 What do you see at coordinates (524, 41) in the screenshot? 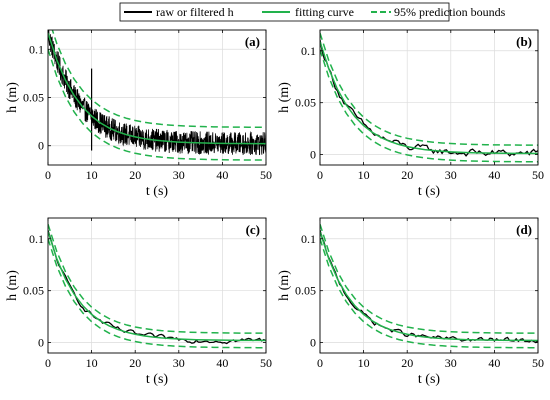
I see `panel-label: (b)` at bounding box center [524, 41].